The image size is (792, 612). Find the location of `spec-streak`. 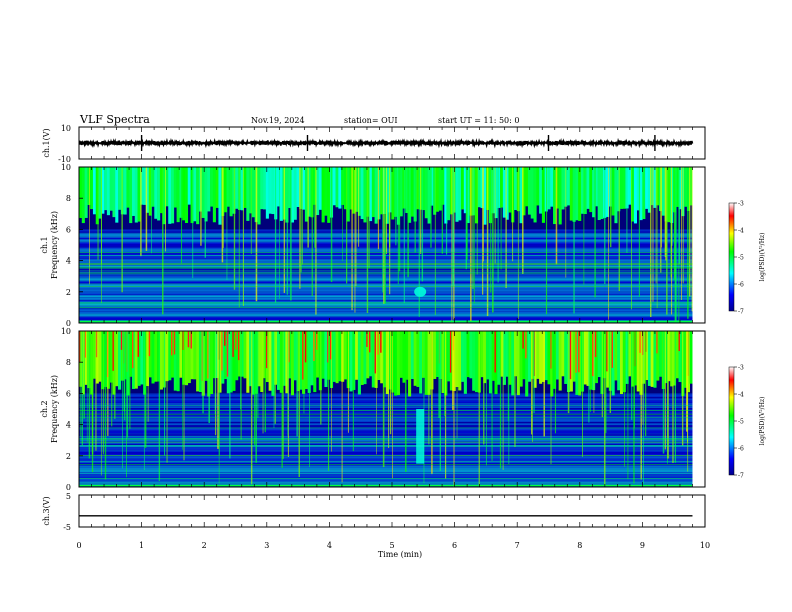

spec-streak is located at coordinates (420, 436).